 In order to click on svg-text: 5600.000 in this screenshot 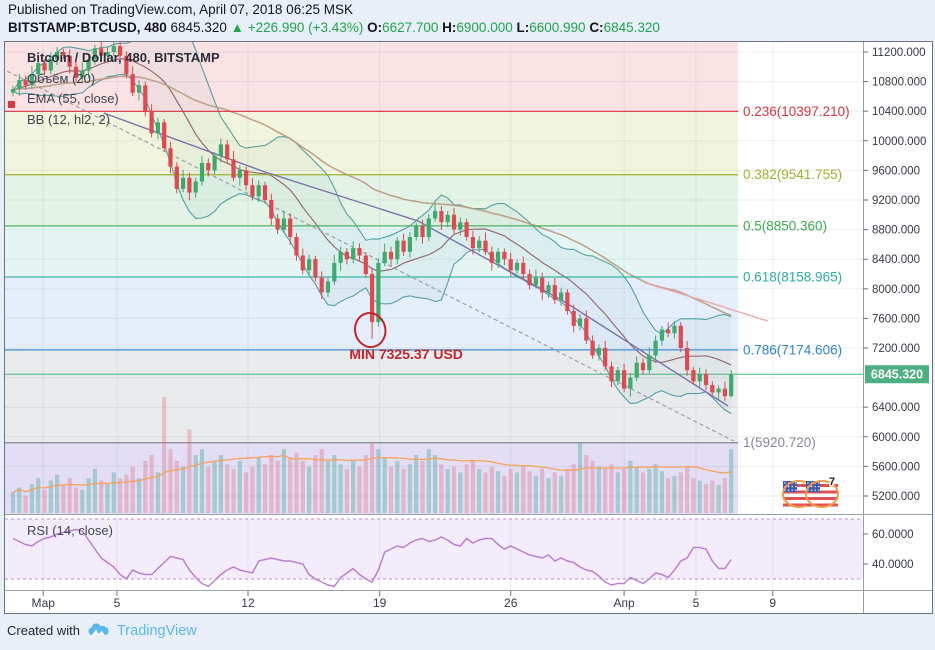, I will do `click(896, 467)`.